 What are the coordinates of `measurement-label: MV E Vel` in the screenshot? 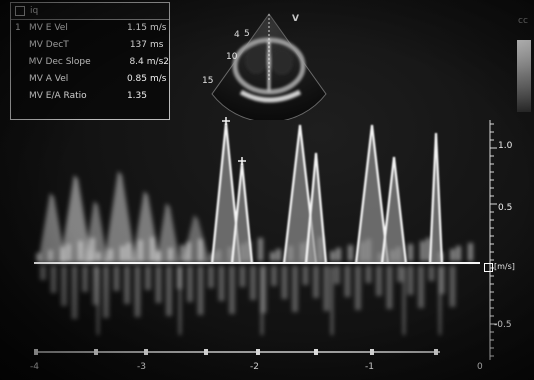 It's located at (48, 28).